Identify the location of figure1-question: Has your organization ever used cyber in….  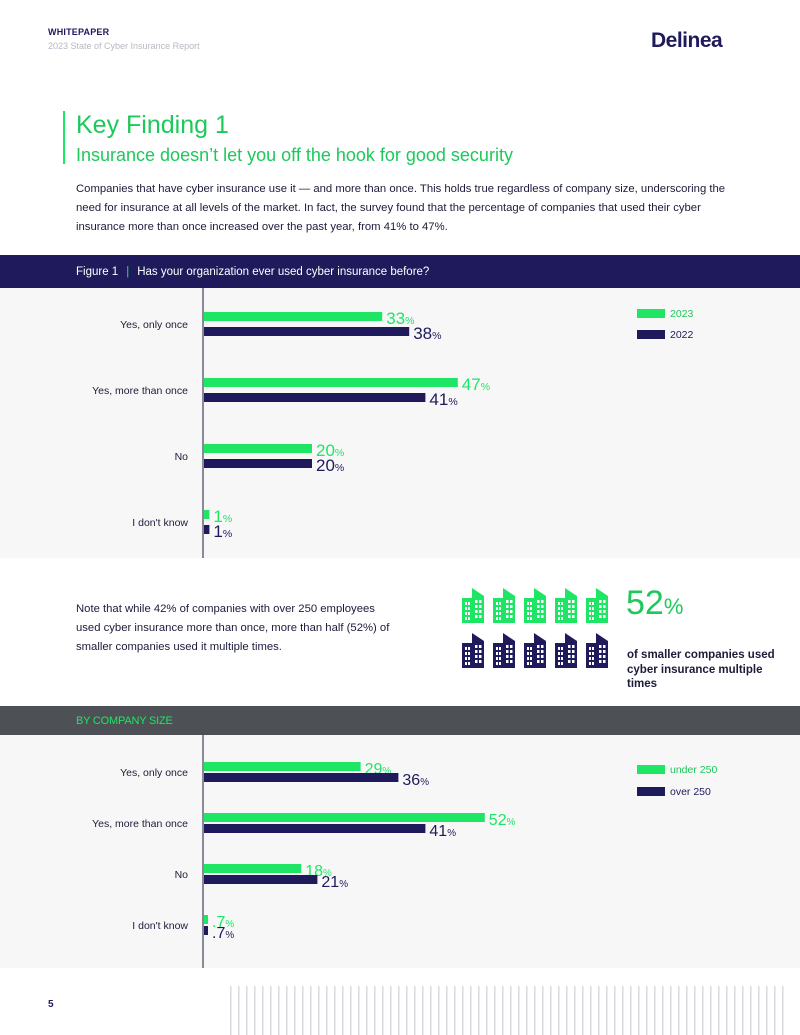
(283, 271).